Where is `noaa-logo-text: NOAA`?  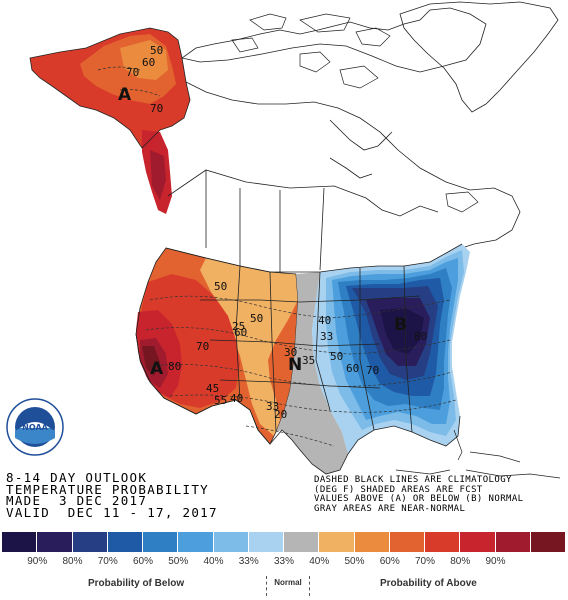
noaa-logo-text: NOAA is located at coordinates (35, 427).